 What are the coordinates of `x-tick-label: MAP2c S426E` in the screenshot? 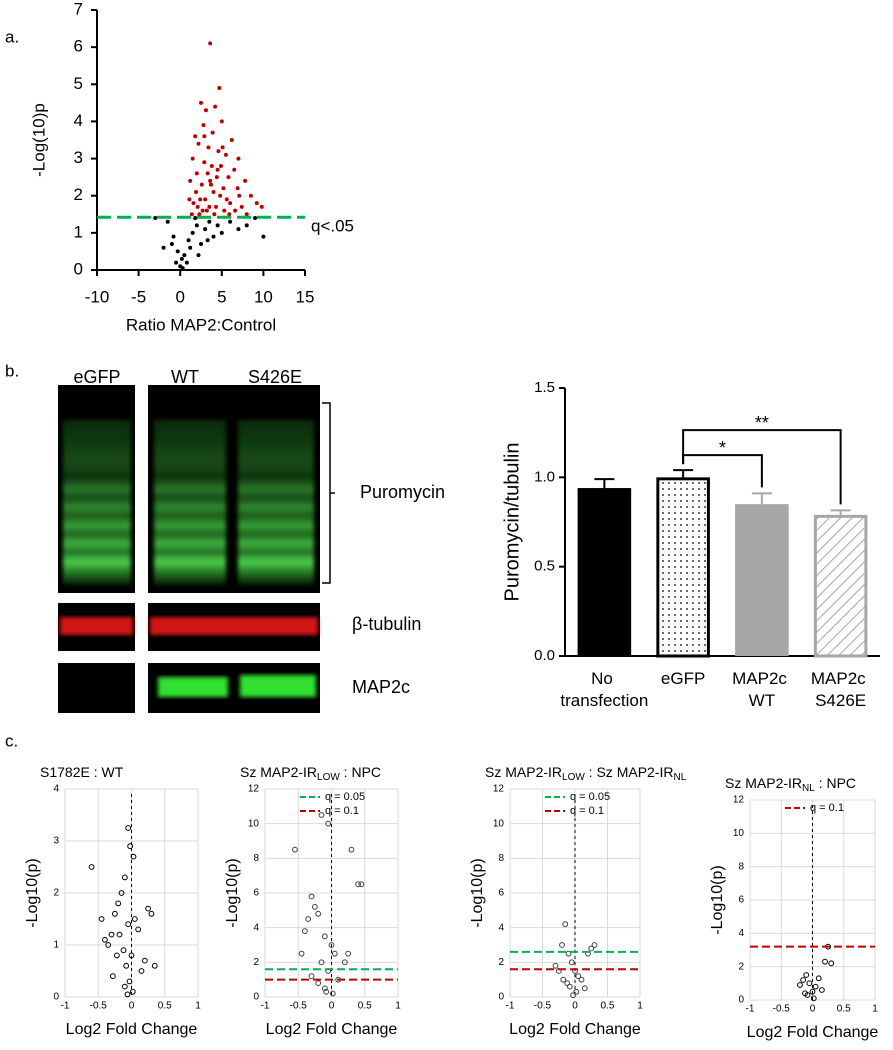 It's located at (841, 689).